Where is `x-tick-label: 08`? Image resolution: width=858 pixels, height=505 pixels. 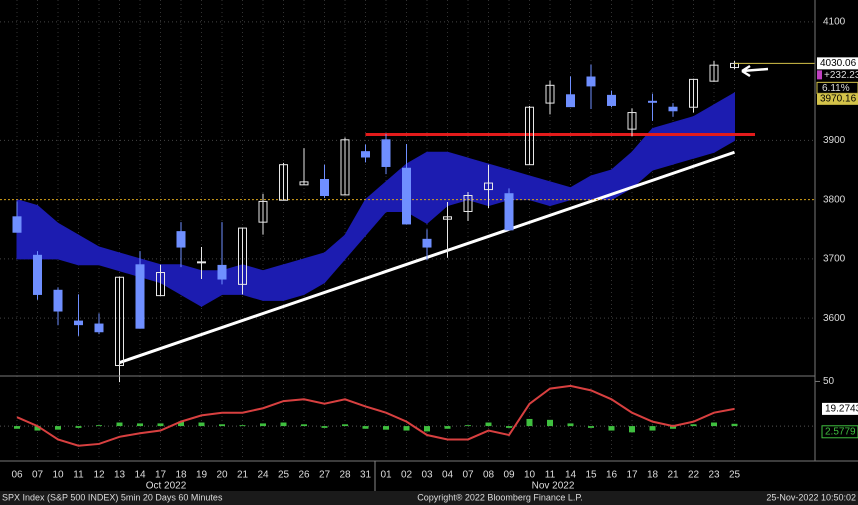
x-tick-label: 08 is located at coordinates (489, 475).